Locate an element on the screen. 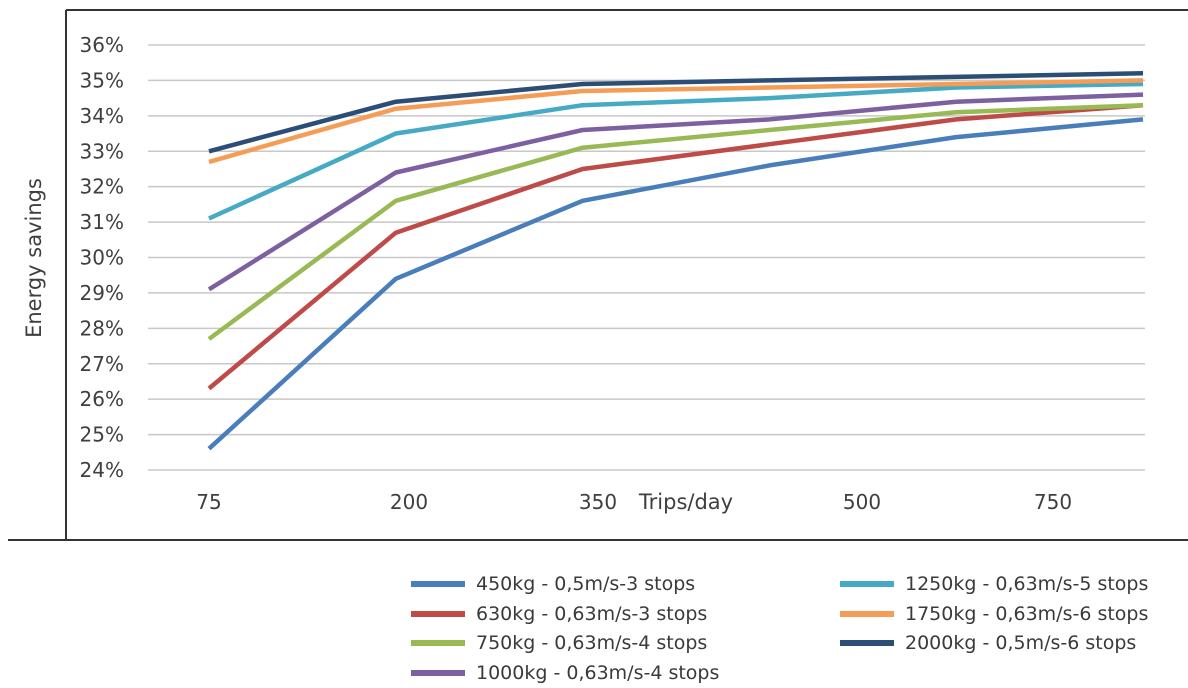  y-tick-label: 34% is located at coordinates (102, 116).